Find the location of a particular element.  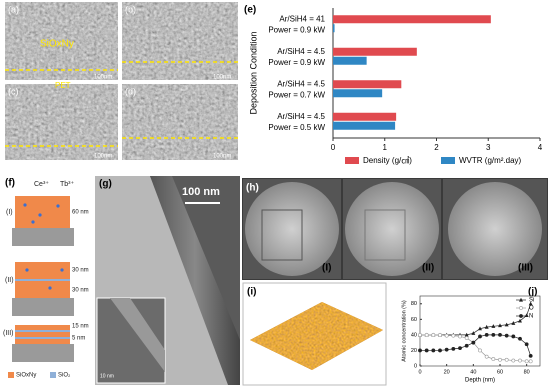

legend-label: O is located at coordinates (531, 309).